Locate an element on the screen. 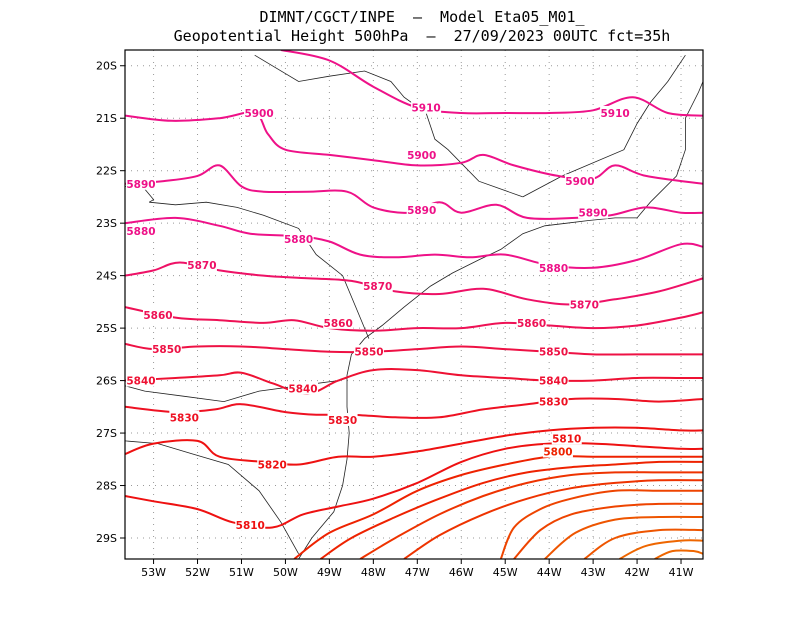  border-pr-sp-border is located at coordinates (259, 270).